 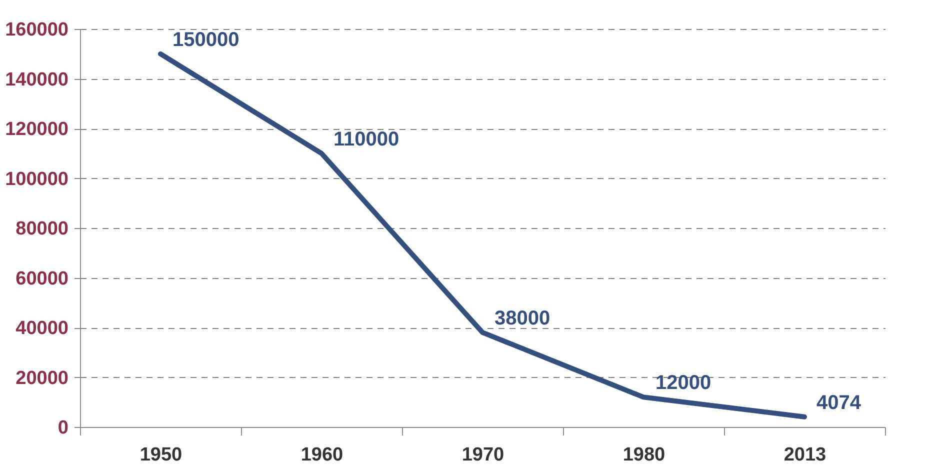 What do you see at coordinates (42, 378) in the screenshot?
I see `y-tick-label: 20000` at bounding box center [42, 378].